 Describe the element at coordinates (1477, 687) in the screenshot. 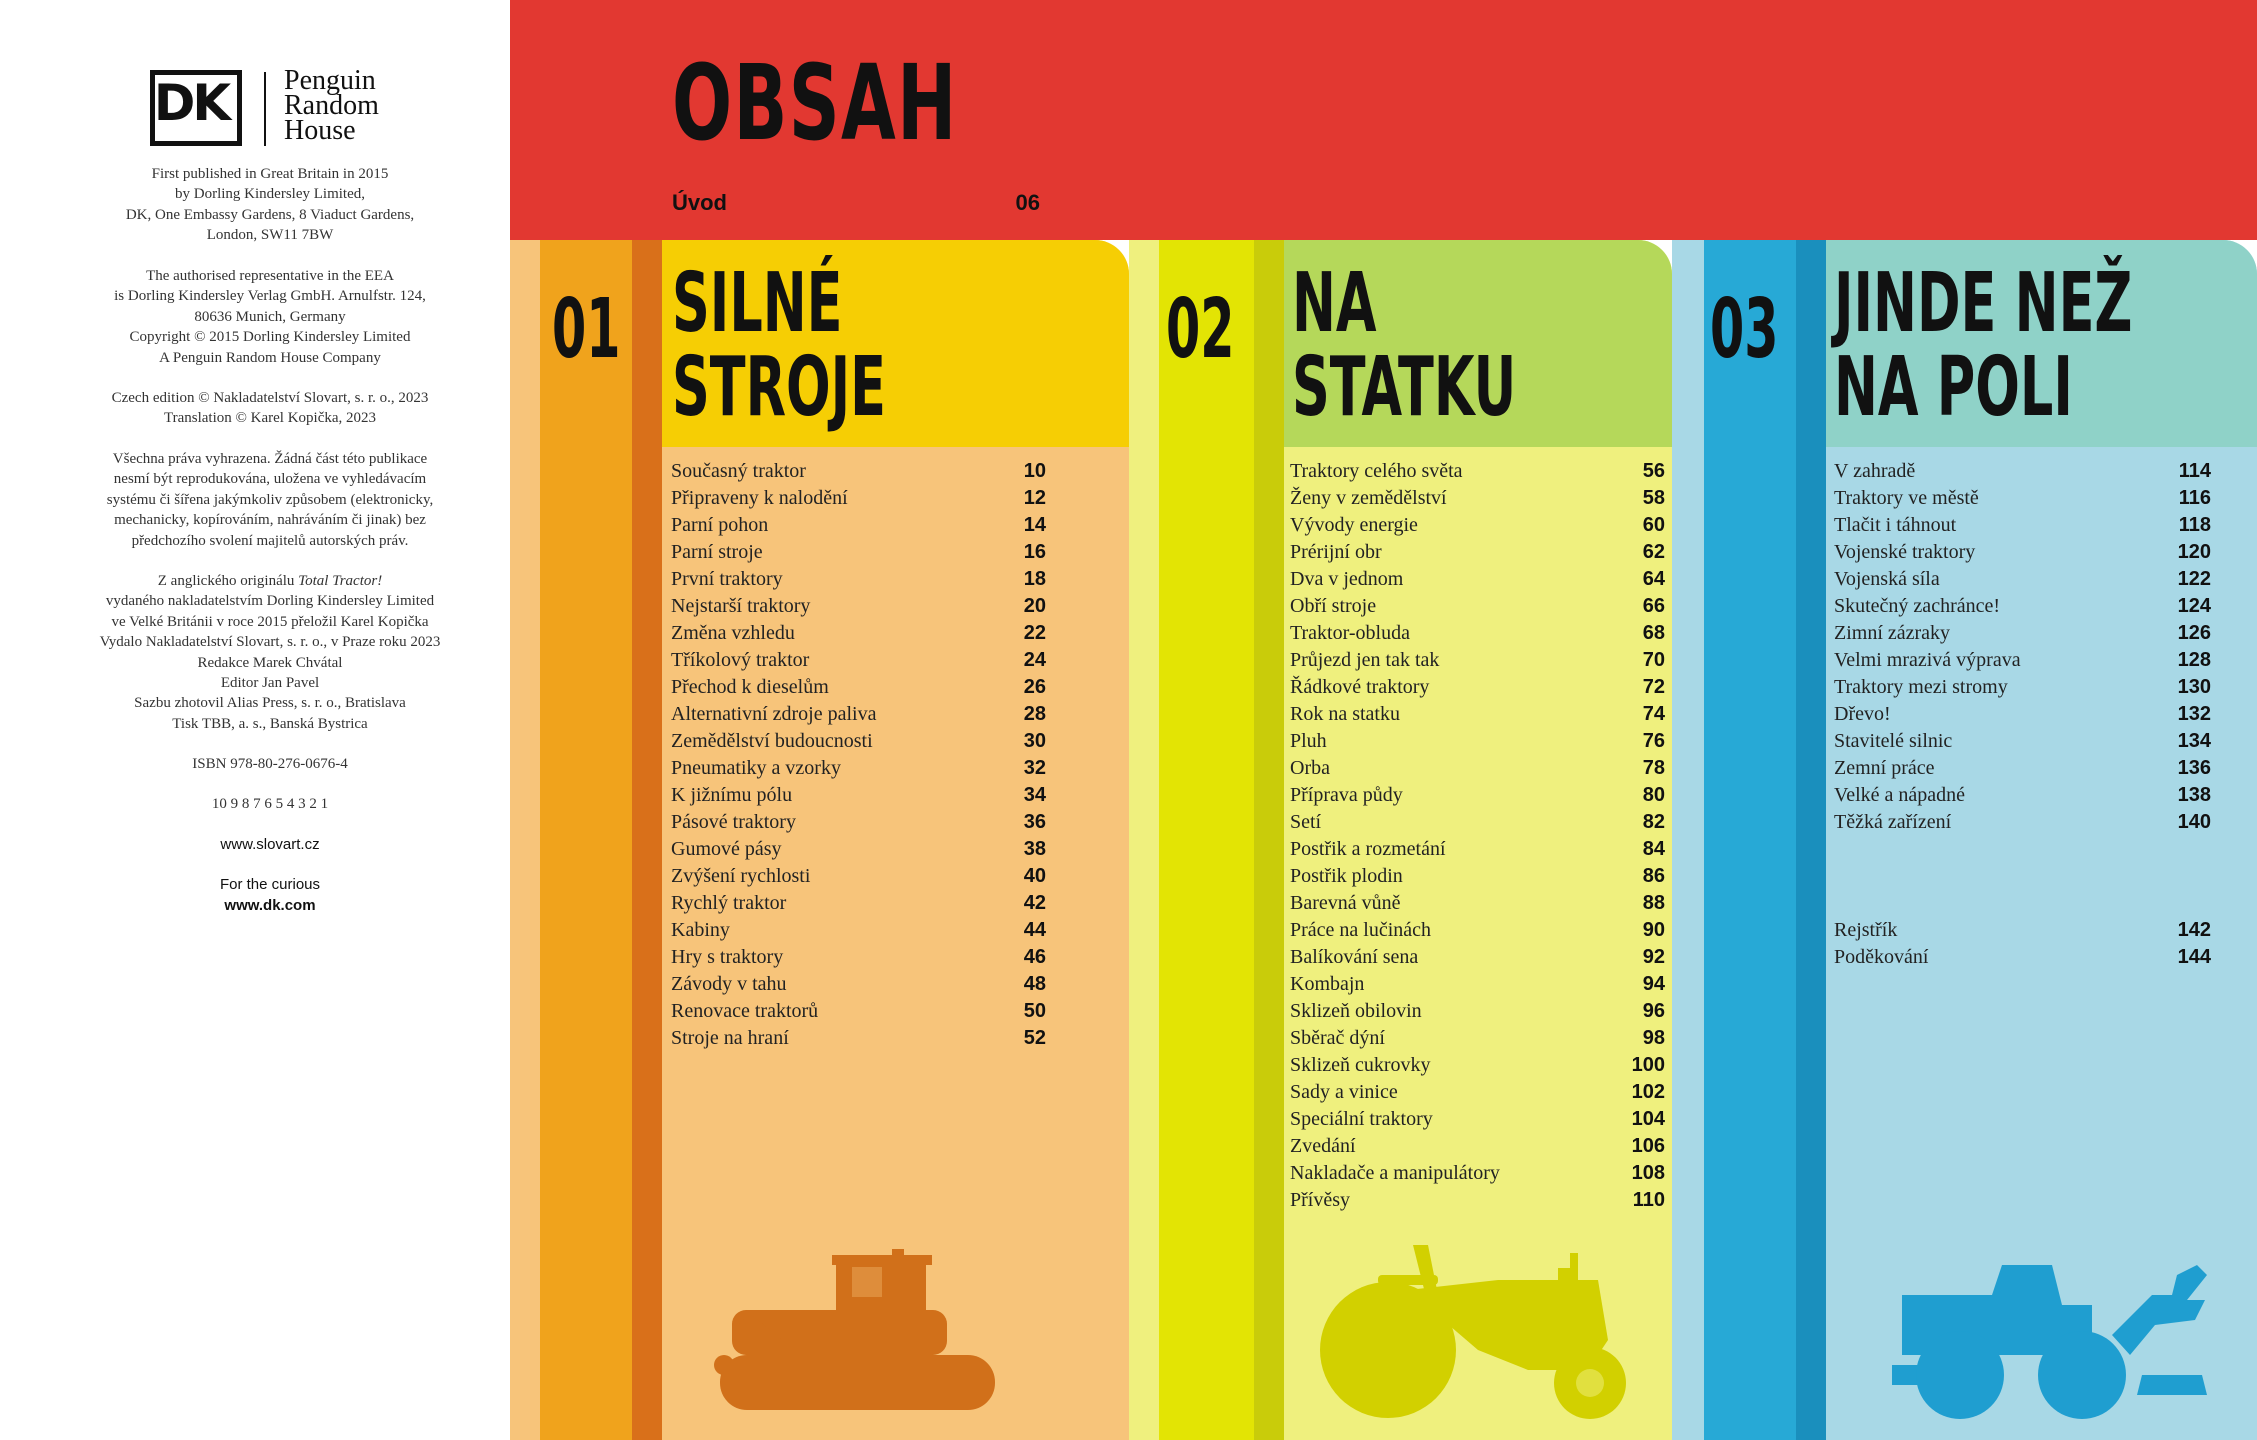

I see `section-2-toc-entry: Řádkové traktory 72` at that location.